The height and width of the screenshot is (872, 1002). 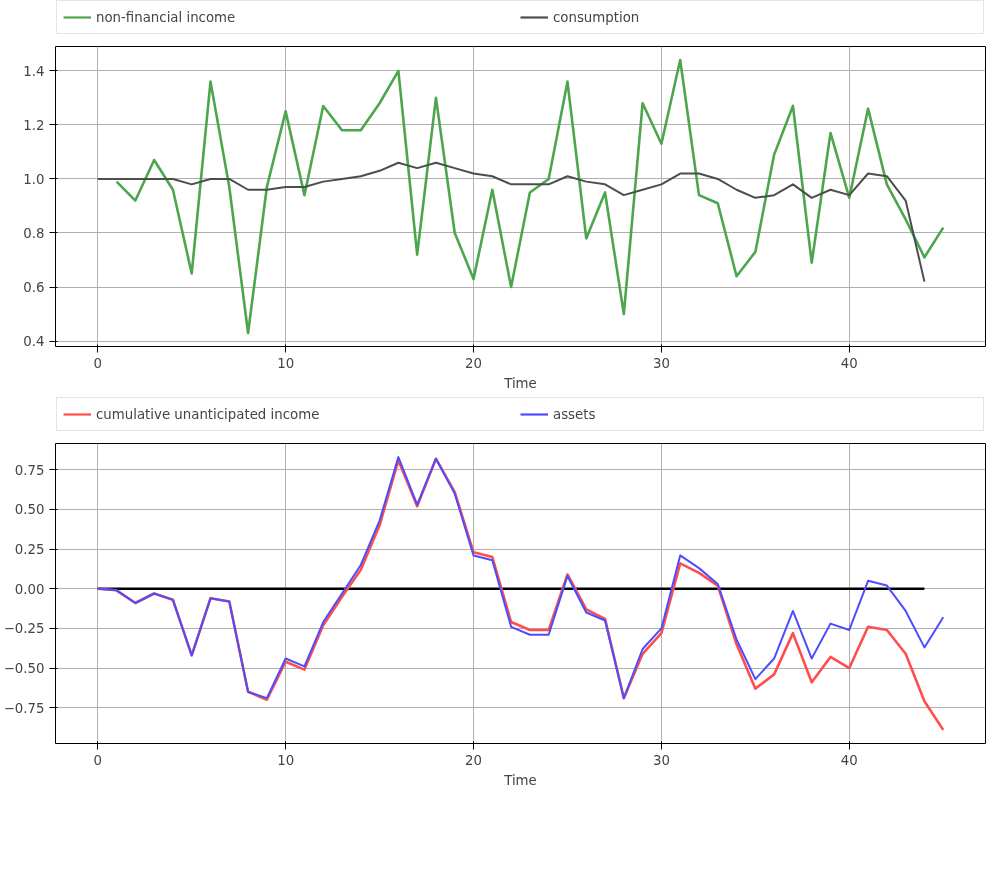 I want to click on y-tick-label: 0.50, so click(x=29, y=510).